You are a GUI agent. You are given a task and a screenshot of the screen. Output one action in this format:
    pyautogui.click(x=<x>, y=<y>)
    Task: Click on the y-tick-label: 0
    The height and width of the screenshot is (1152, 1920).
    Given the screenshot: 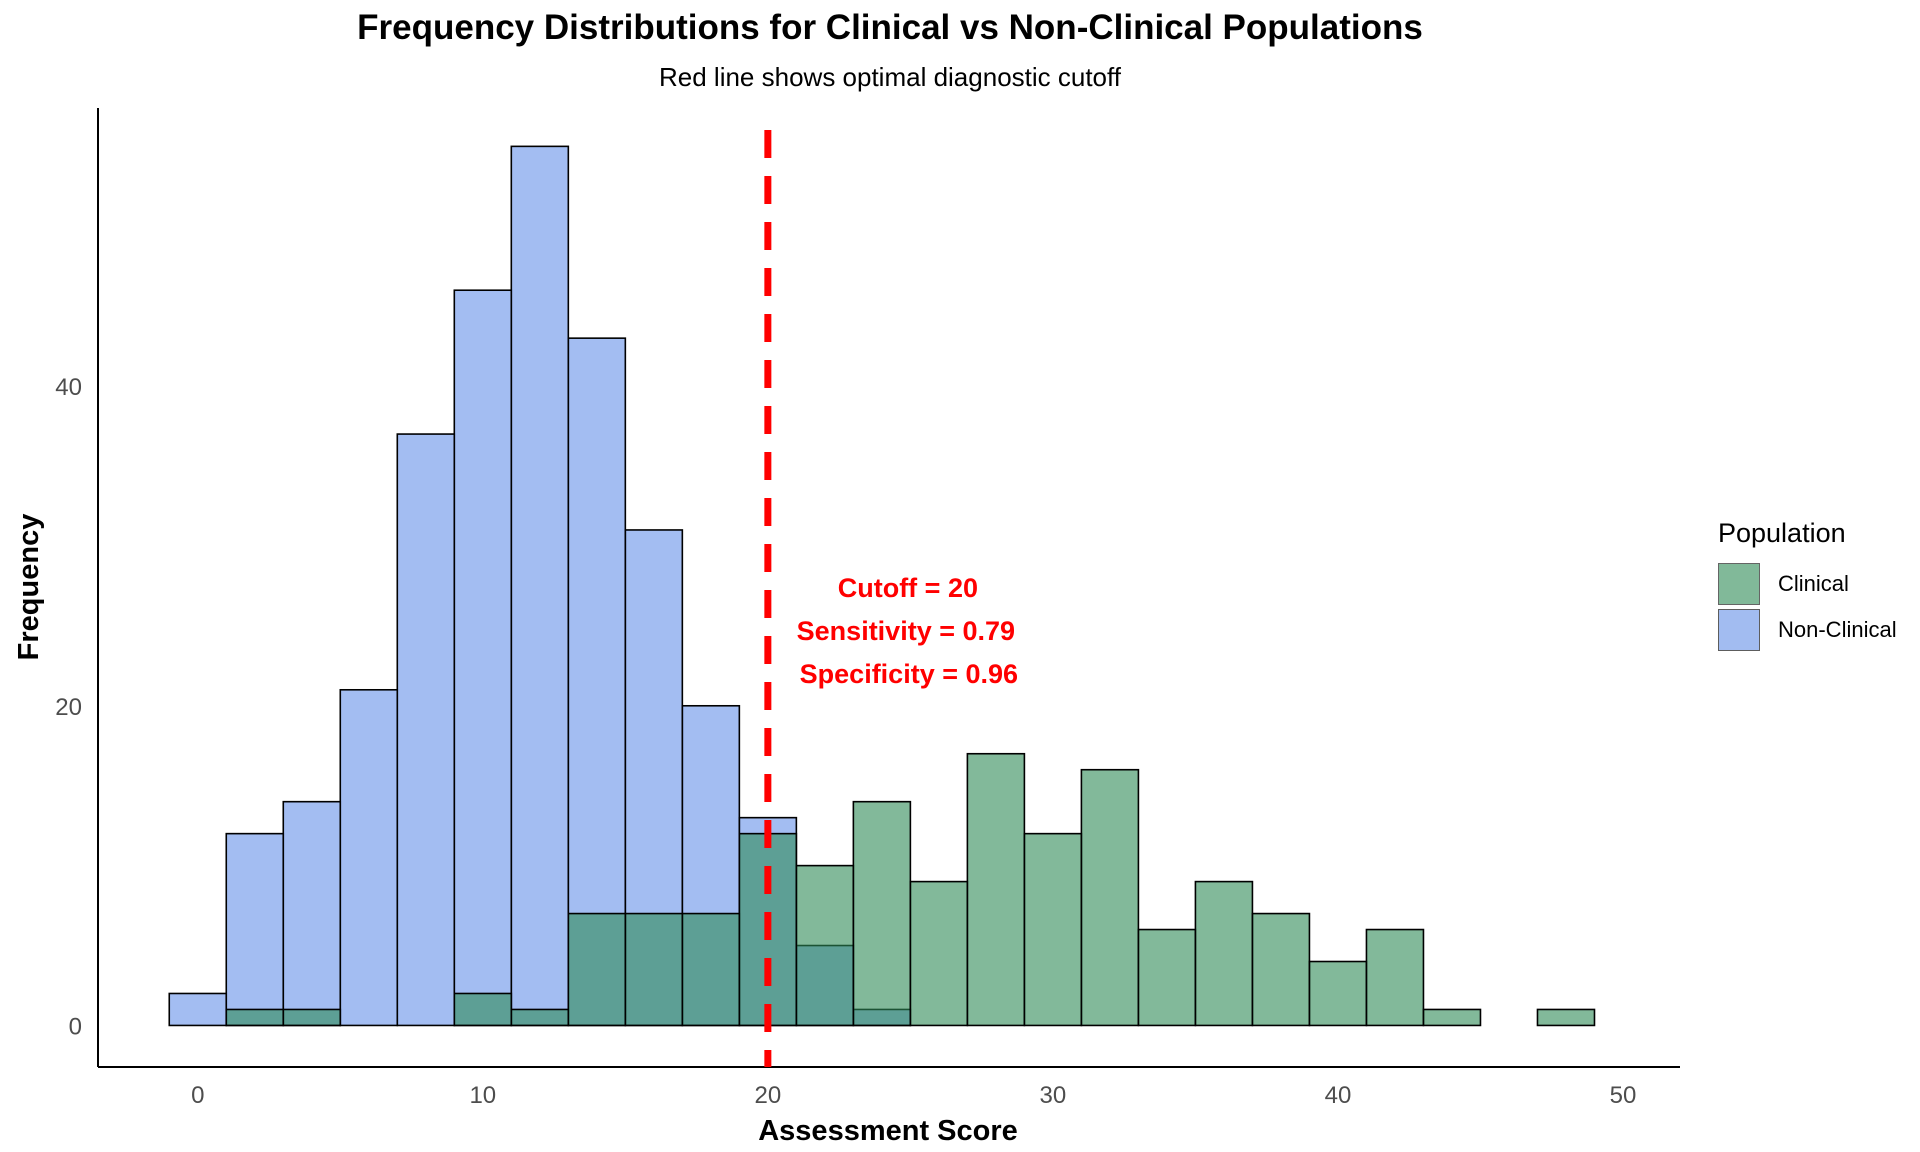 What is the action you would take?
    pyautogui.click(x=75, y=1026)
    